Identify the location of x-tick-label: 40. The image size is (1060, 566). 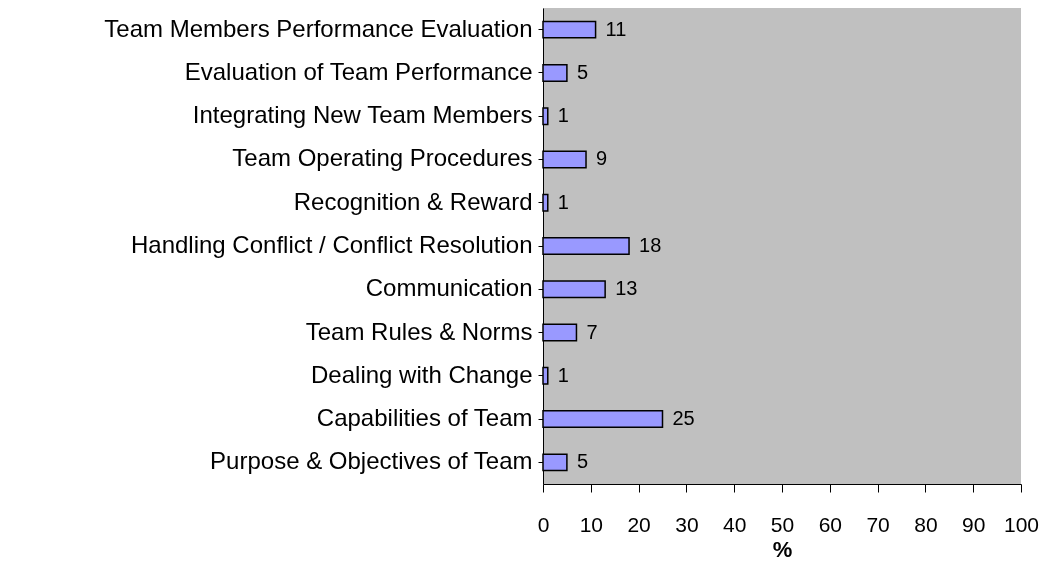
(735, 524).